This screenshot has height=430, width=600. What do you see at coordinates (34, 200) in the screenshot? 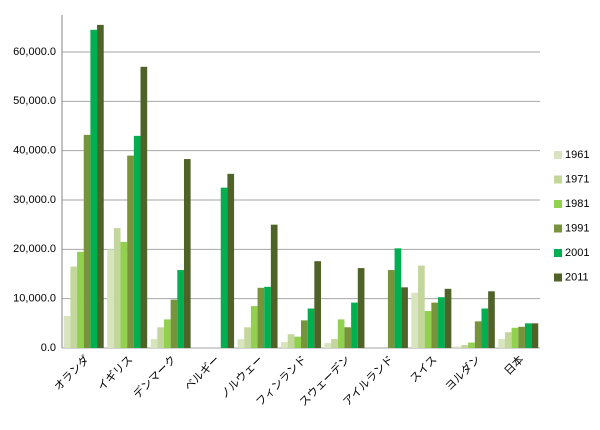
I see `y-tick-label: 30,000.0` at bounding box center [34, 200].